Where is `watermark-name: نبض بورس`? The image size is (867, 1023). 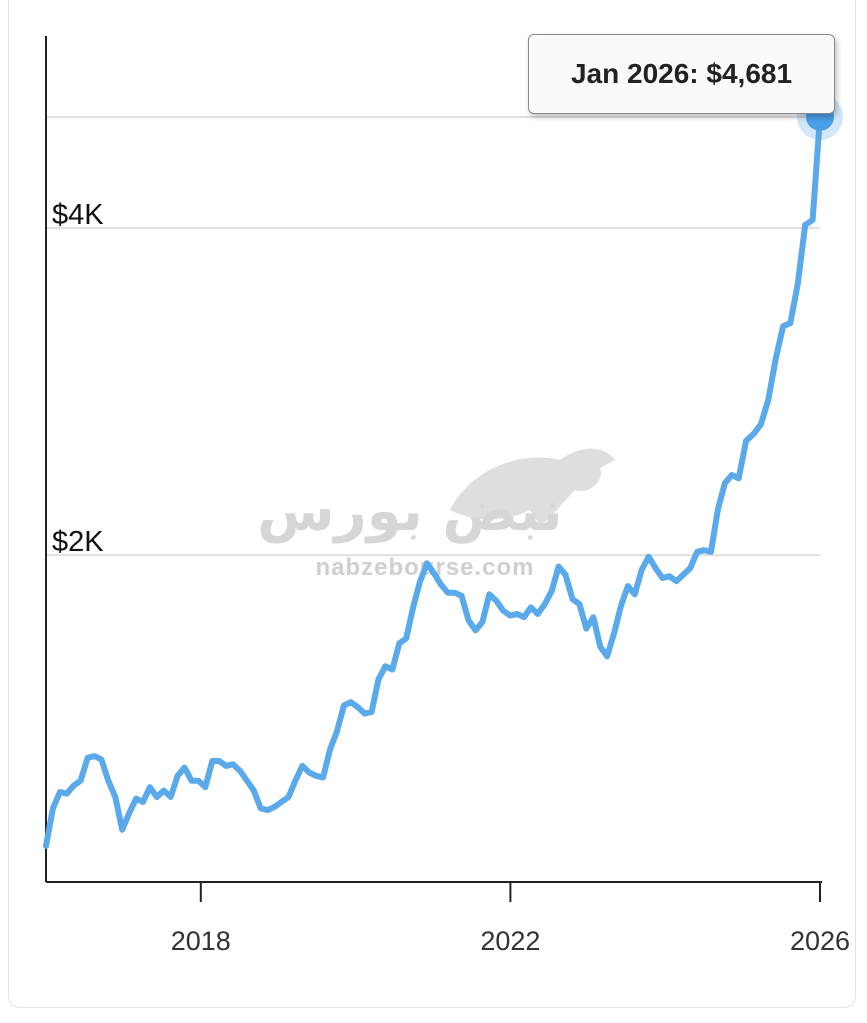
watermark-name: نبض بورس is located at coordinates (409, 511).